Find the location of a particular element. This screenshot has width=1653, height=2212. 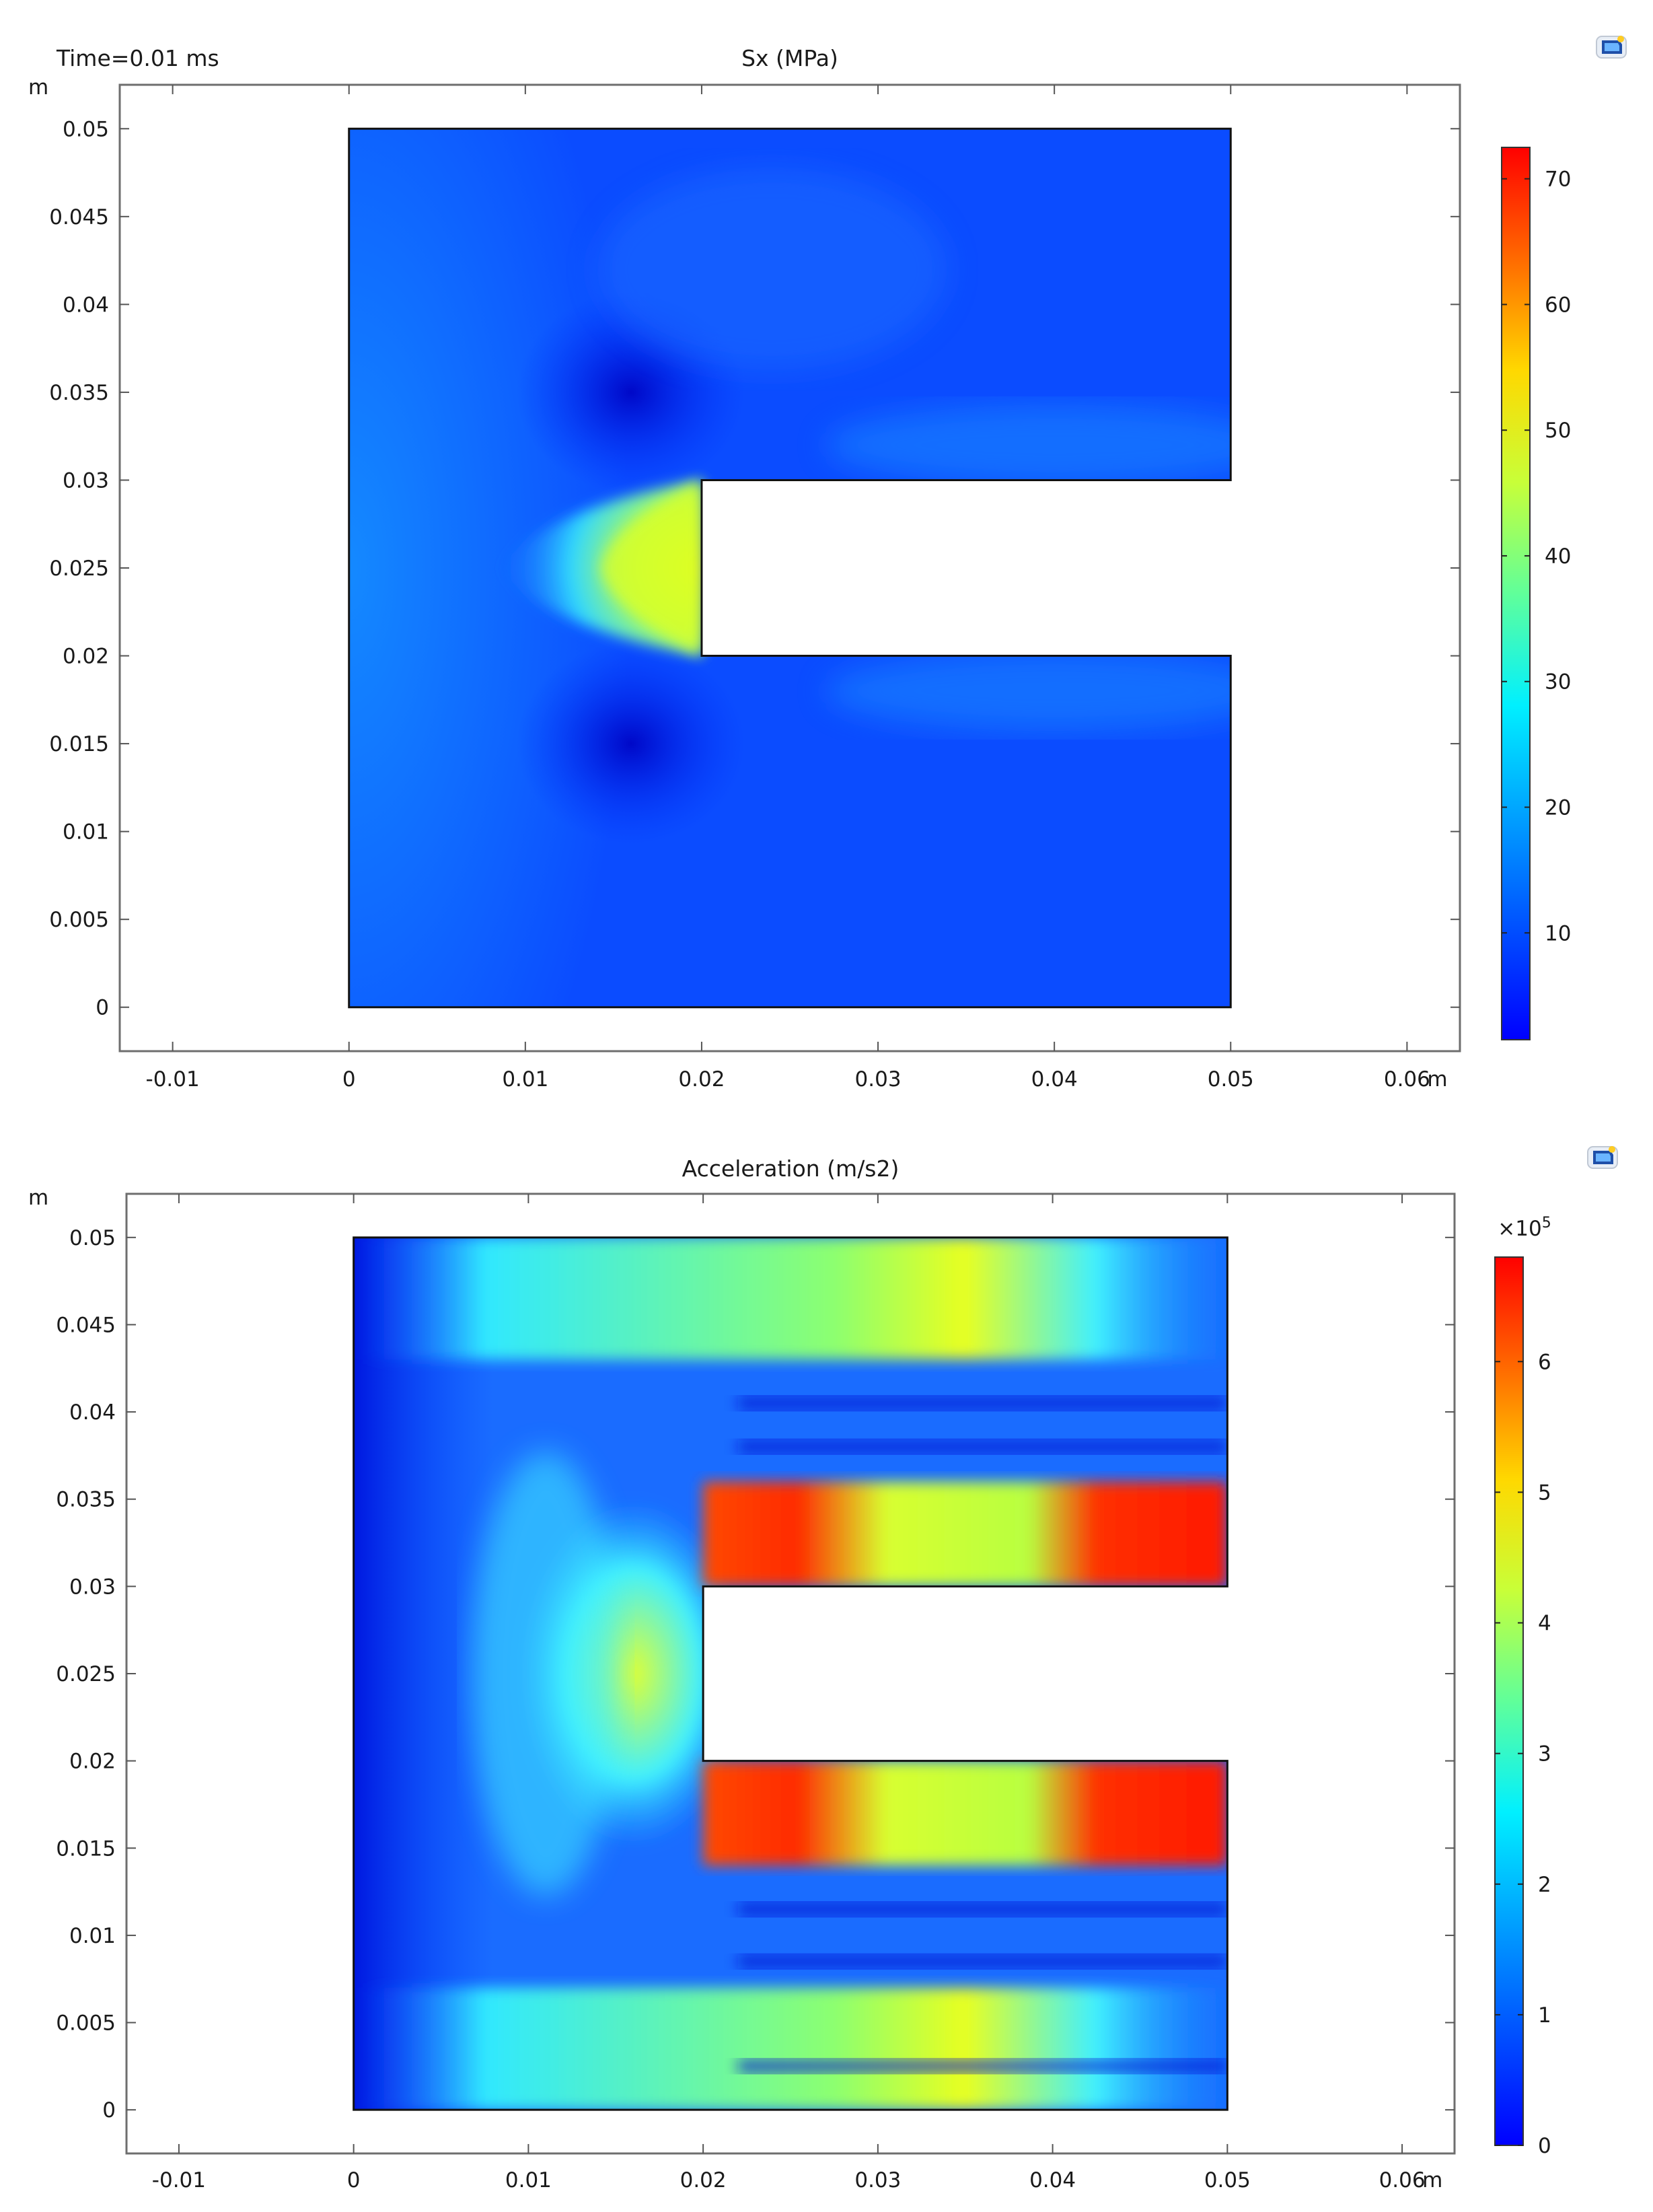

colorbar-exponent-power: 5 is located at coordinates (1547, 1223).